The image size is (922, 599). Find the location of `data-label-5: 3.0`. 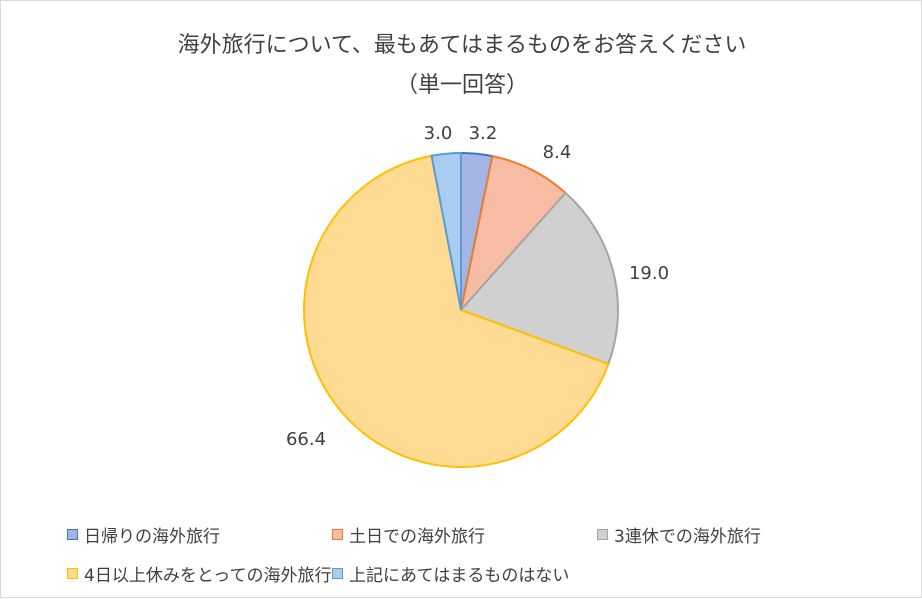

data-label-5: 3.0 is located at coordinates (438, 133).